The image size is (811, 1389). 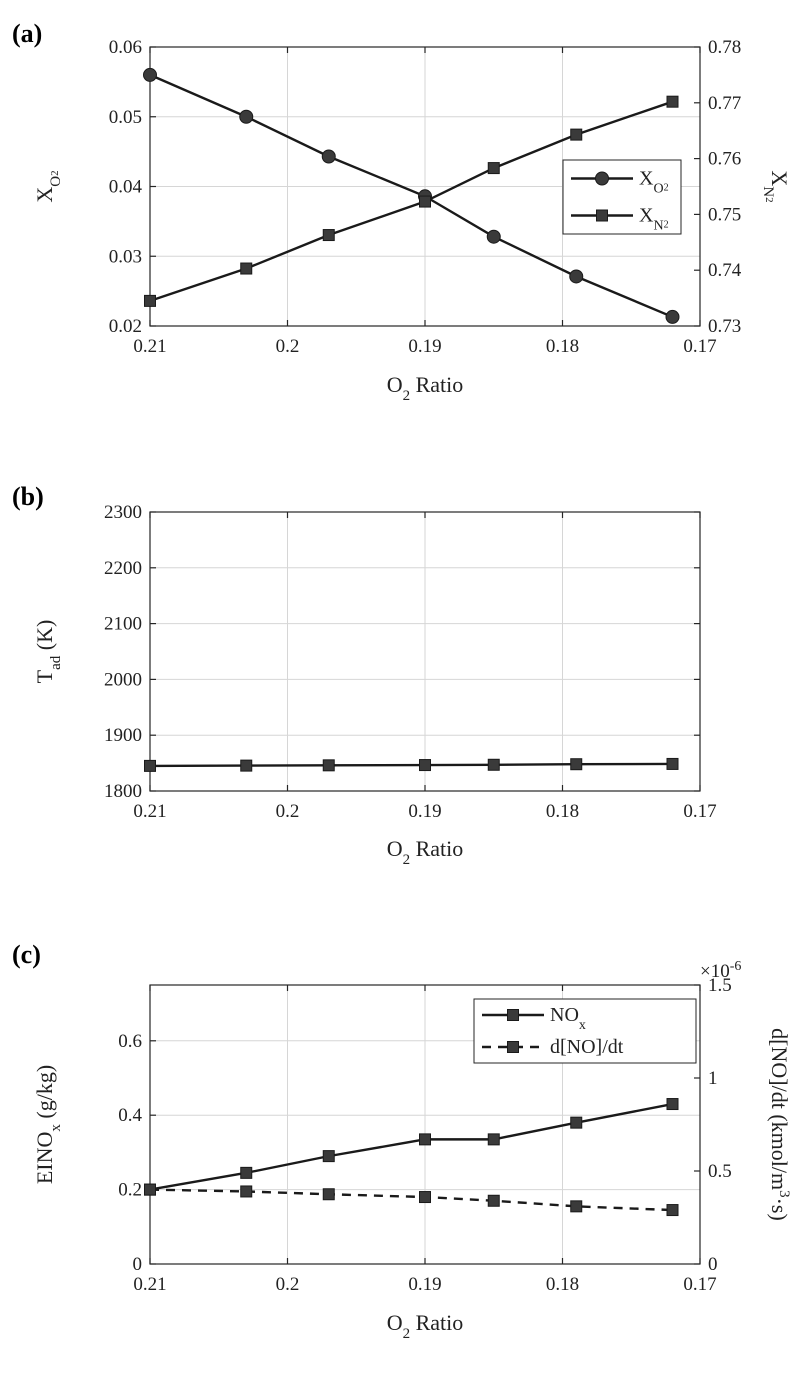 What do you see at coordinates (44, 676) in the screenshot?
I see `label-main: T` at bounding box center [44, 676].